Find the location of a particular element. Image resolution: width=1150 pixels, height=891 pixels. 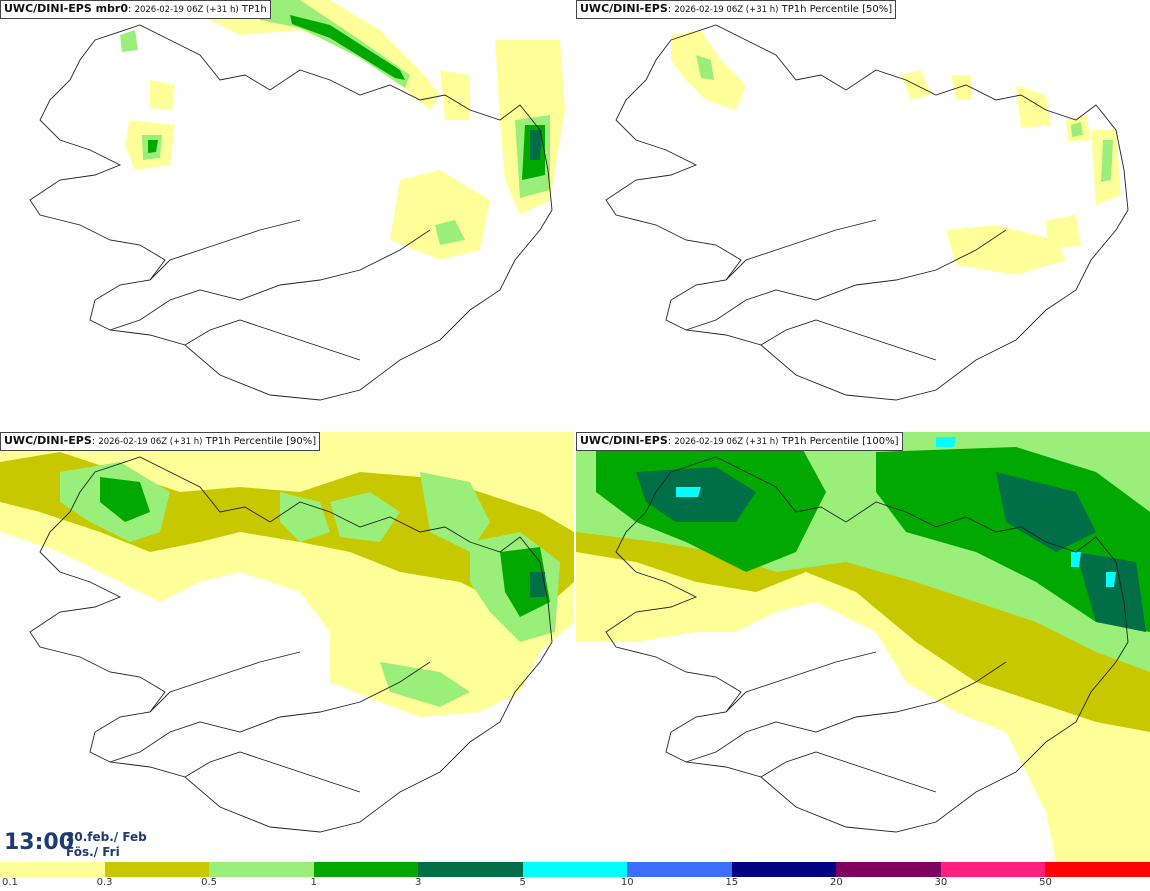

model-name: UWC/DINI-EPS mbr0 is located at coordinates (66, 8).